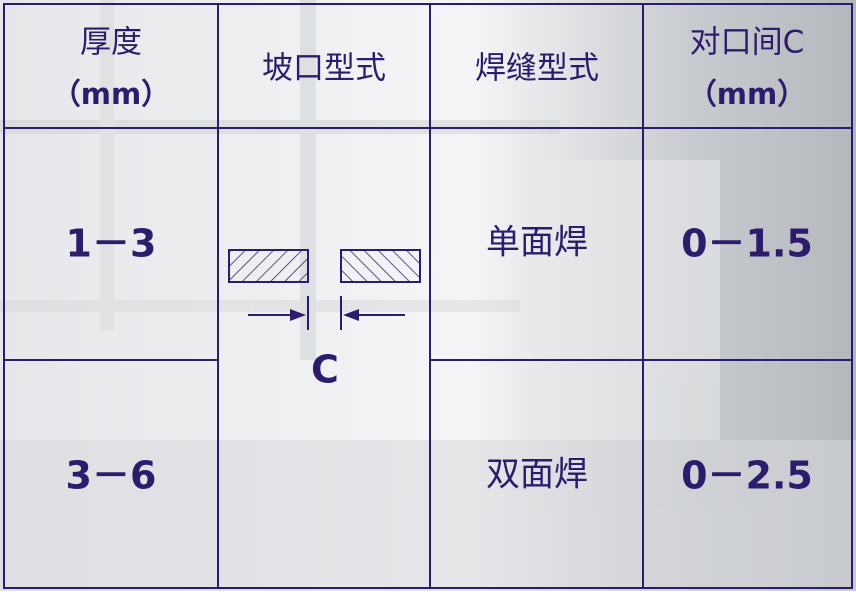 The height and width of the screenshot is (595, 856). Describe the element at coordinates (747, 476) in the screenshot. I see `cell: 0－2.5` at that location.